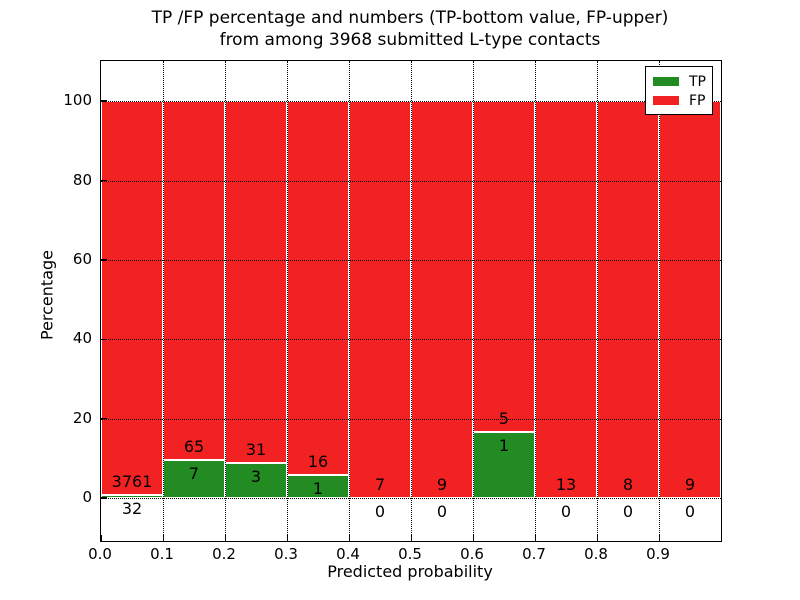  I want to click on x-tick-label-0.0: 0.0, so click(100, 554).